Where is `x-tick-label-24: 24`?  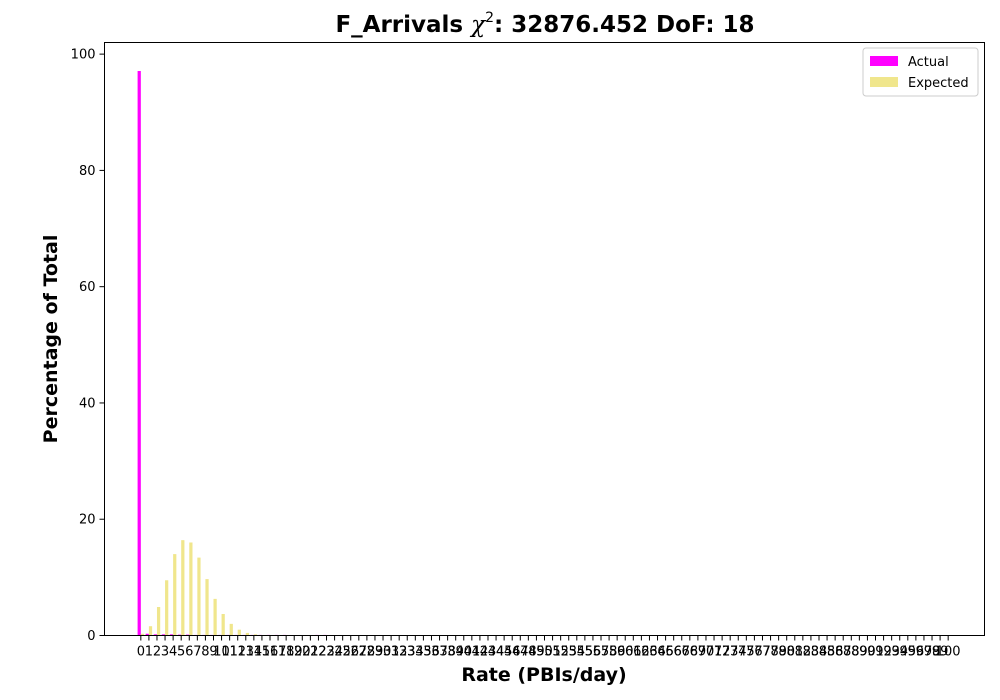
x-tick-label-24: 24 is located at coordinates (334, 652).